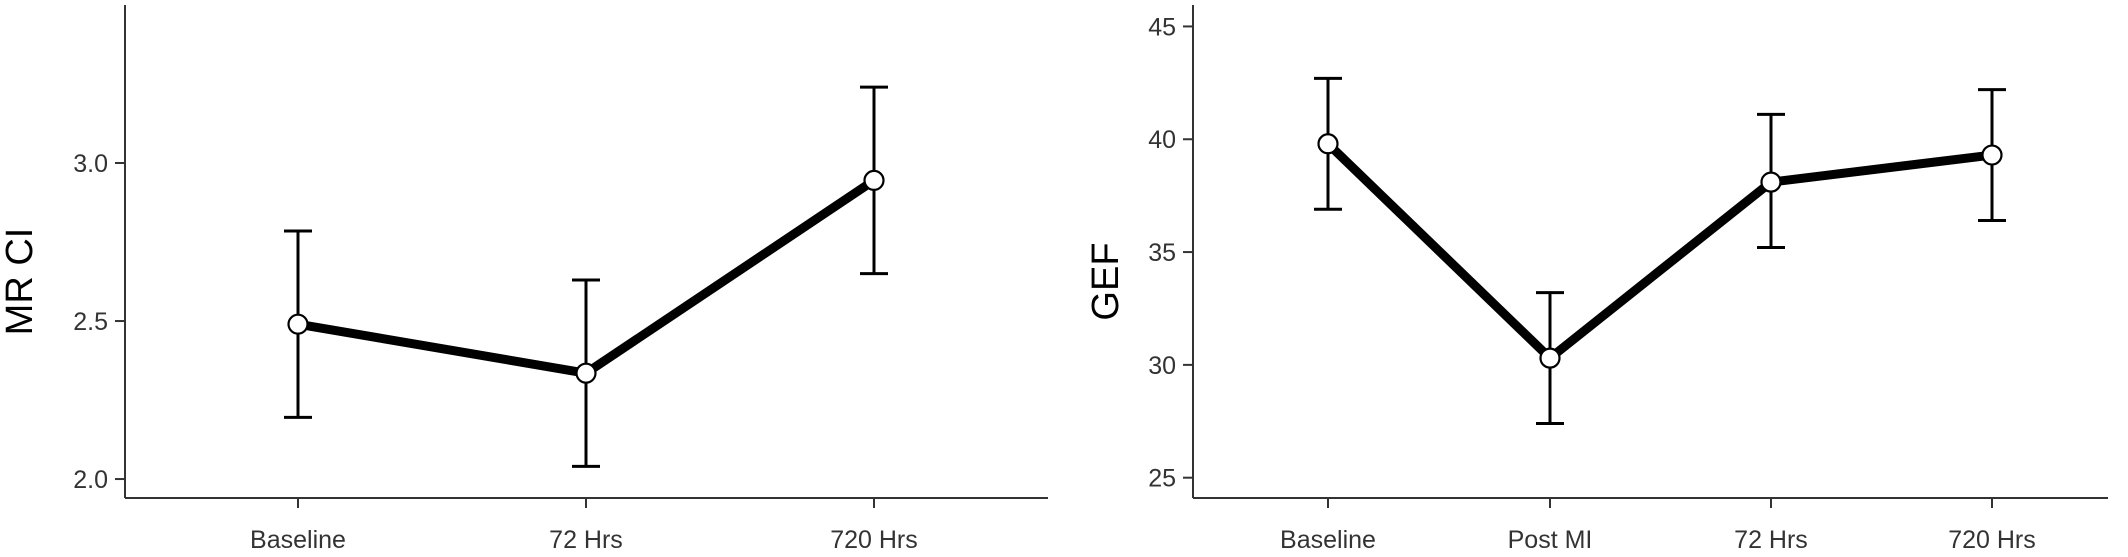 This screenshot has width=2128, height=557. What do you see at coordinates (20, 282) in the screenshot?
I see `y-axis-title: MR CI` at bounding box center [20, 282].